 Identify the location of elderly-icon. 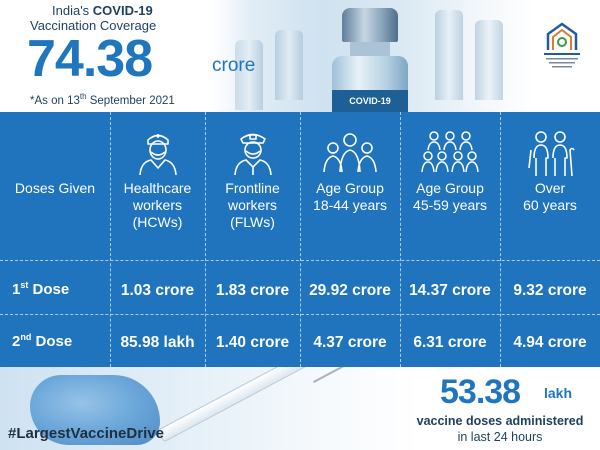
(551, 154).